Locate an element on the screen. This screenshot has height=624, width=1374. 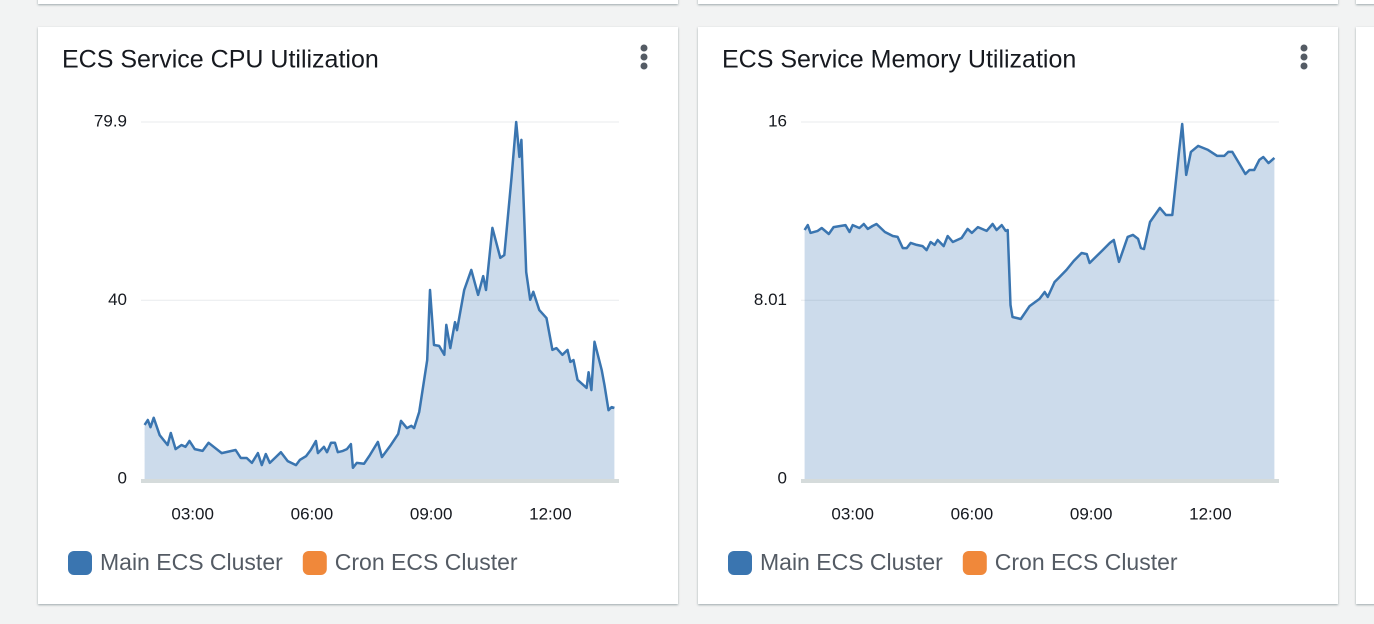
y-tick-label: 16 is located at coordinates (777, 120).